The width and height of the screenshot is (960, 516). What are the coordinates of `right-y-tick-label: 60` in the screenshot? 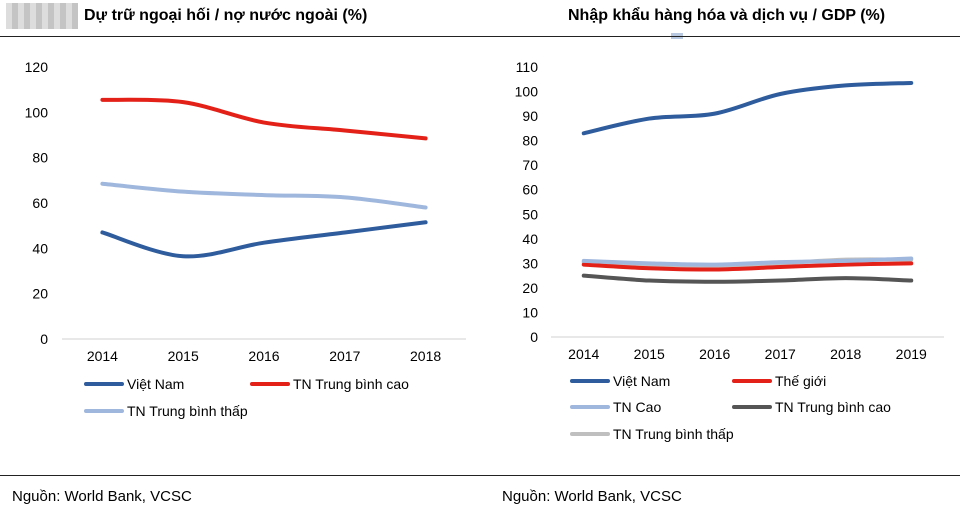 It's located at (530, 190).